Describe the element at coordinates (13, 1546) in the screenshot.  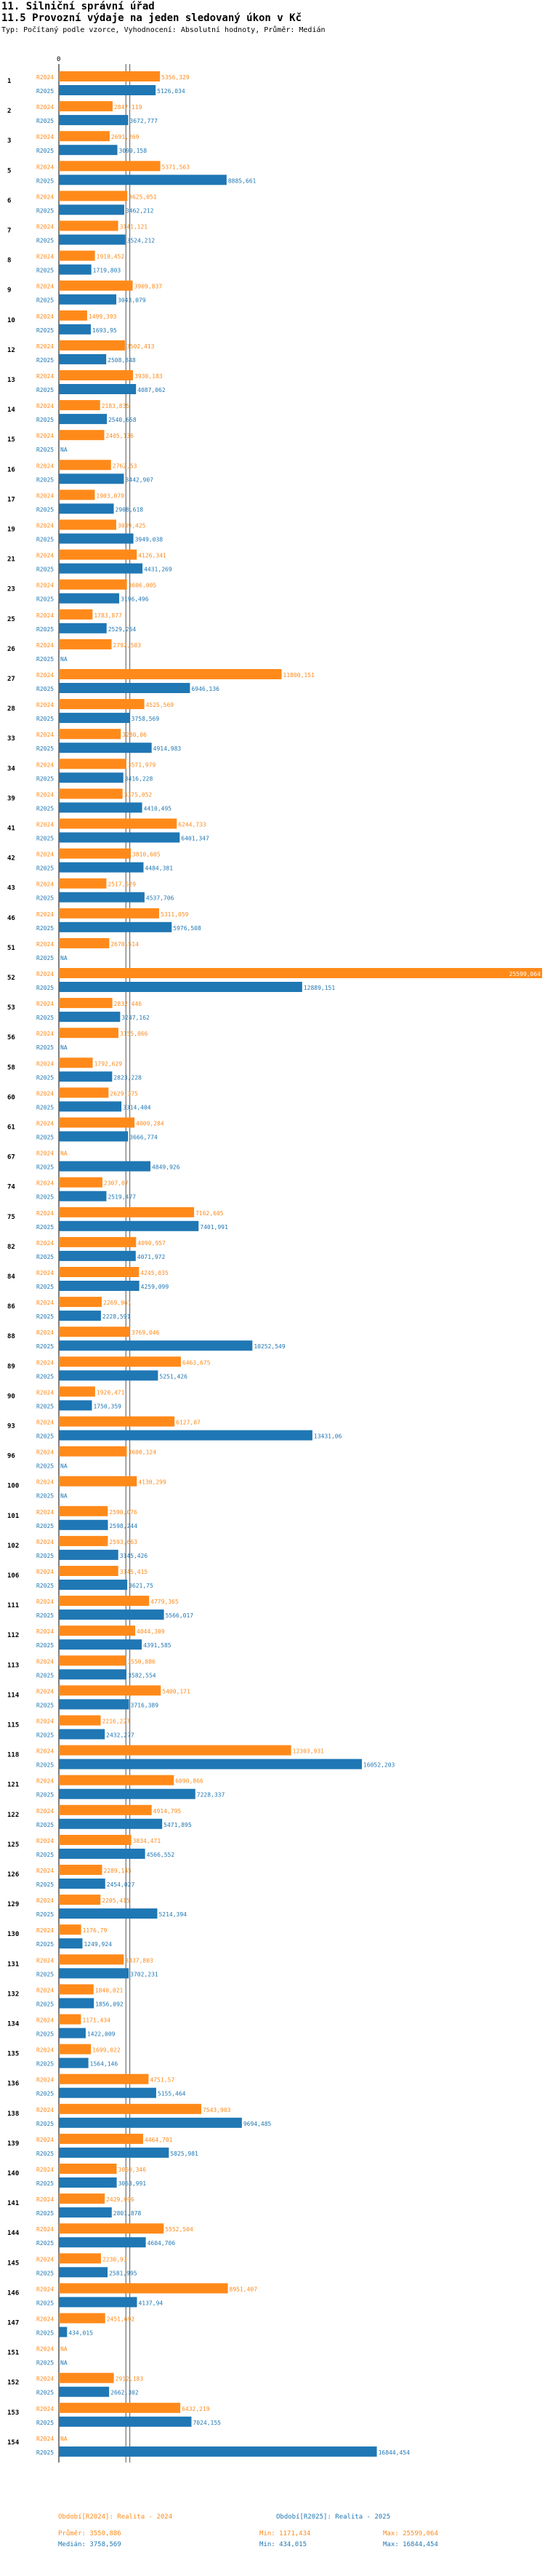
I see `row-id-label: 102` at that location.